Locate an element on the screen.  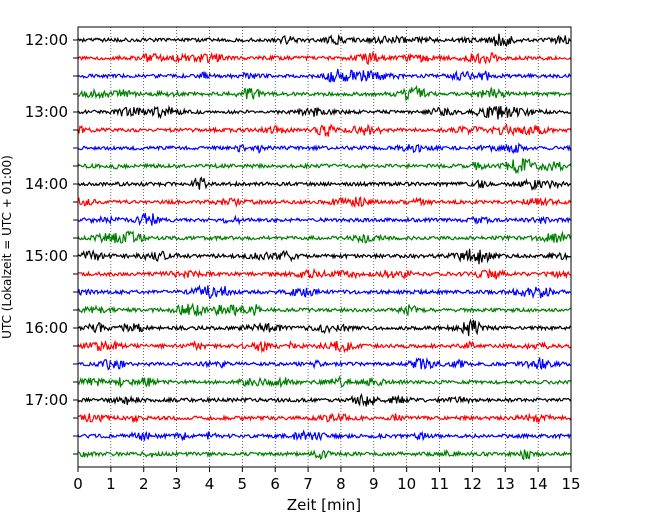
x-tick-label: 5 is located at coordinates (243, 484).